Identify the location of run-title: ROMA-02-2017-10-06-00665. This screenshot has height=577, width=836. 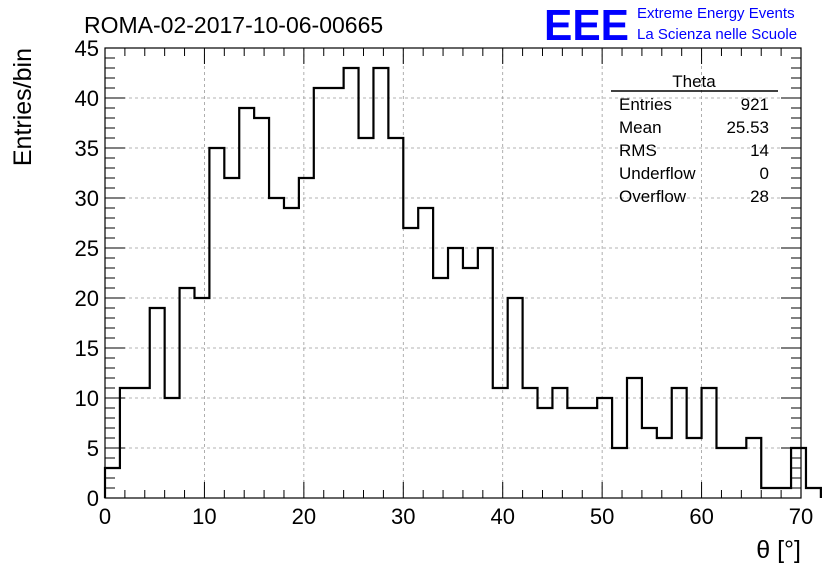
(233, 25).